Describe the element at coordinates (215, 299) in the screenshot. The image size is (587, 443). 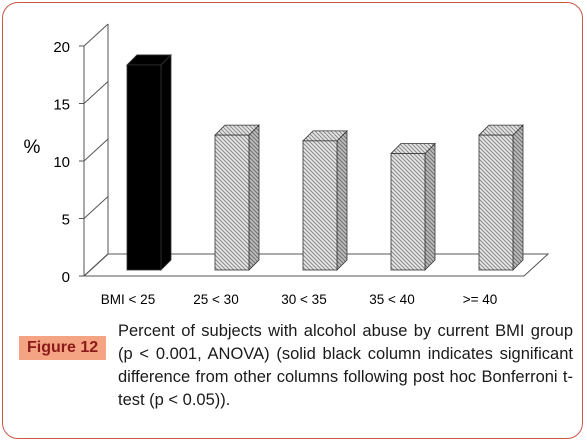
I see `x-tick-label: 25 < 30` at that location.